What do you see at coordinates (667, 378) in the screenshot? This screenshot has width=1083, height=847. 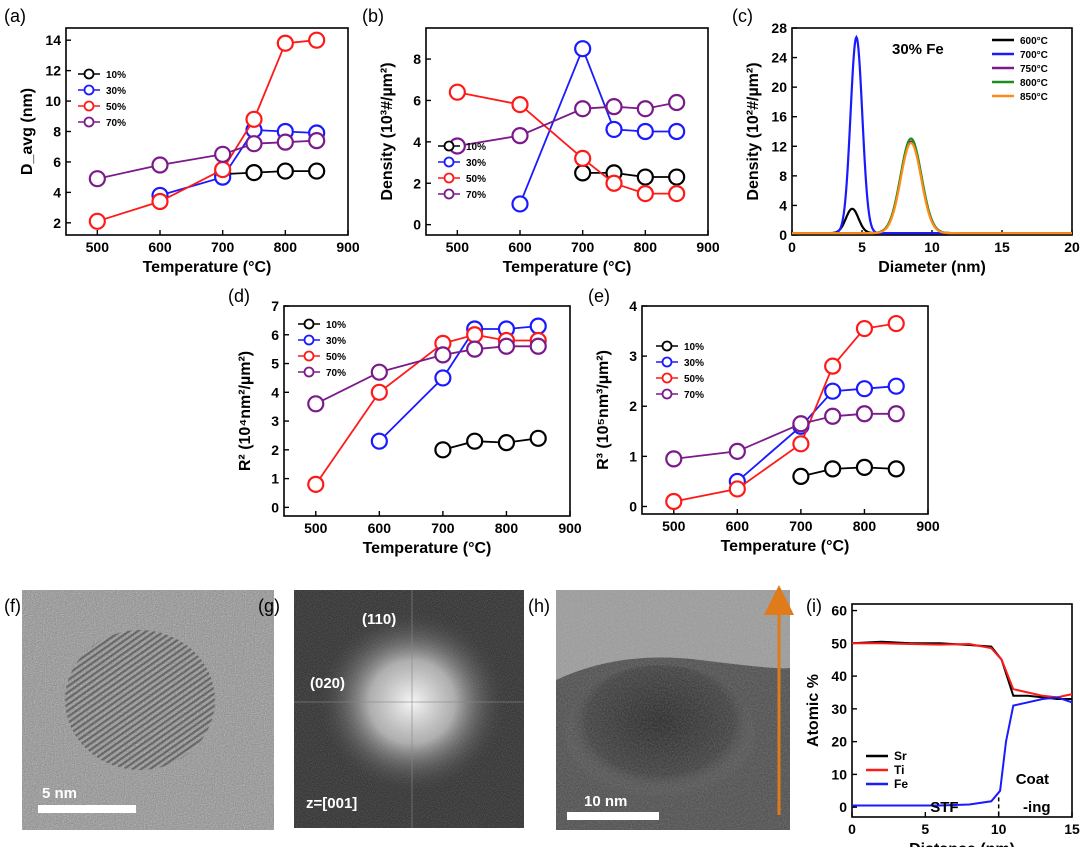 I see `legend-marker-50%` at bounding box center [667, 378].